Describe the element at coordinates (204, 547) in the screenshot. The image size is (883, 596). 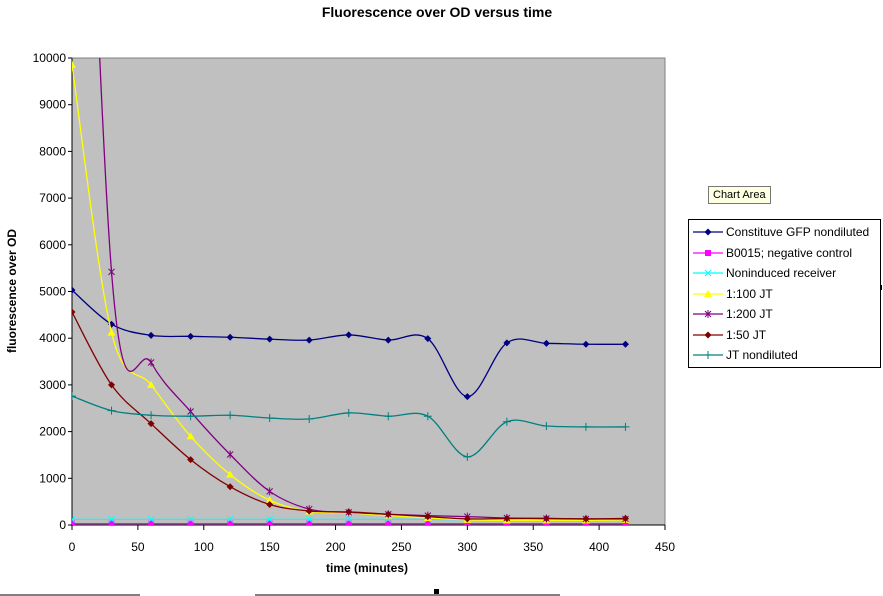
I see `x-tick-label: 100` at that location.